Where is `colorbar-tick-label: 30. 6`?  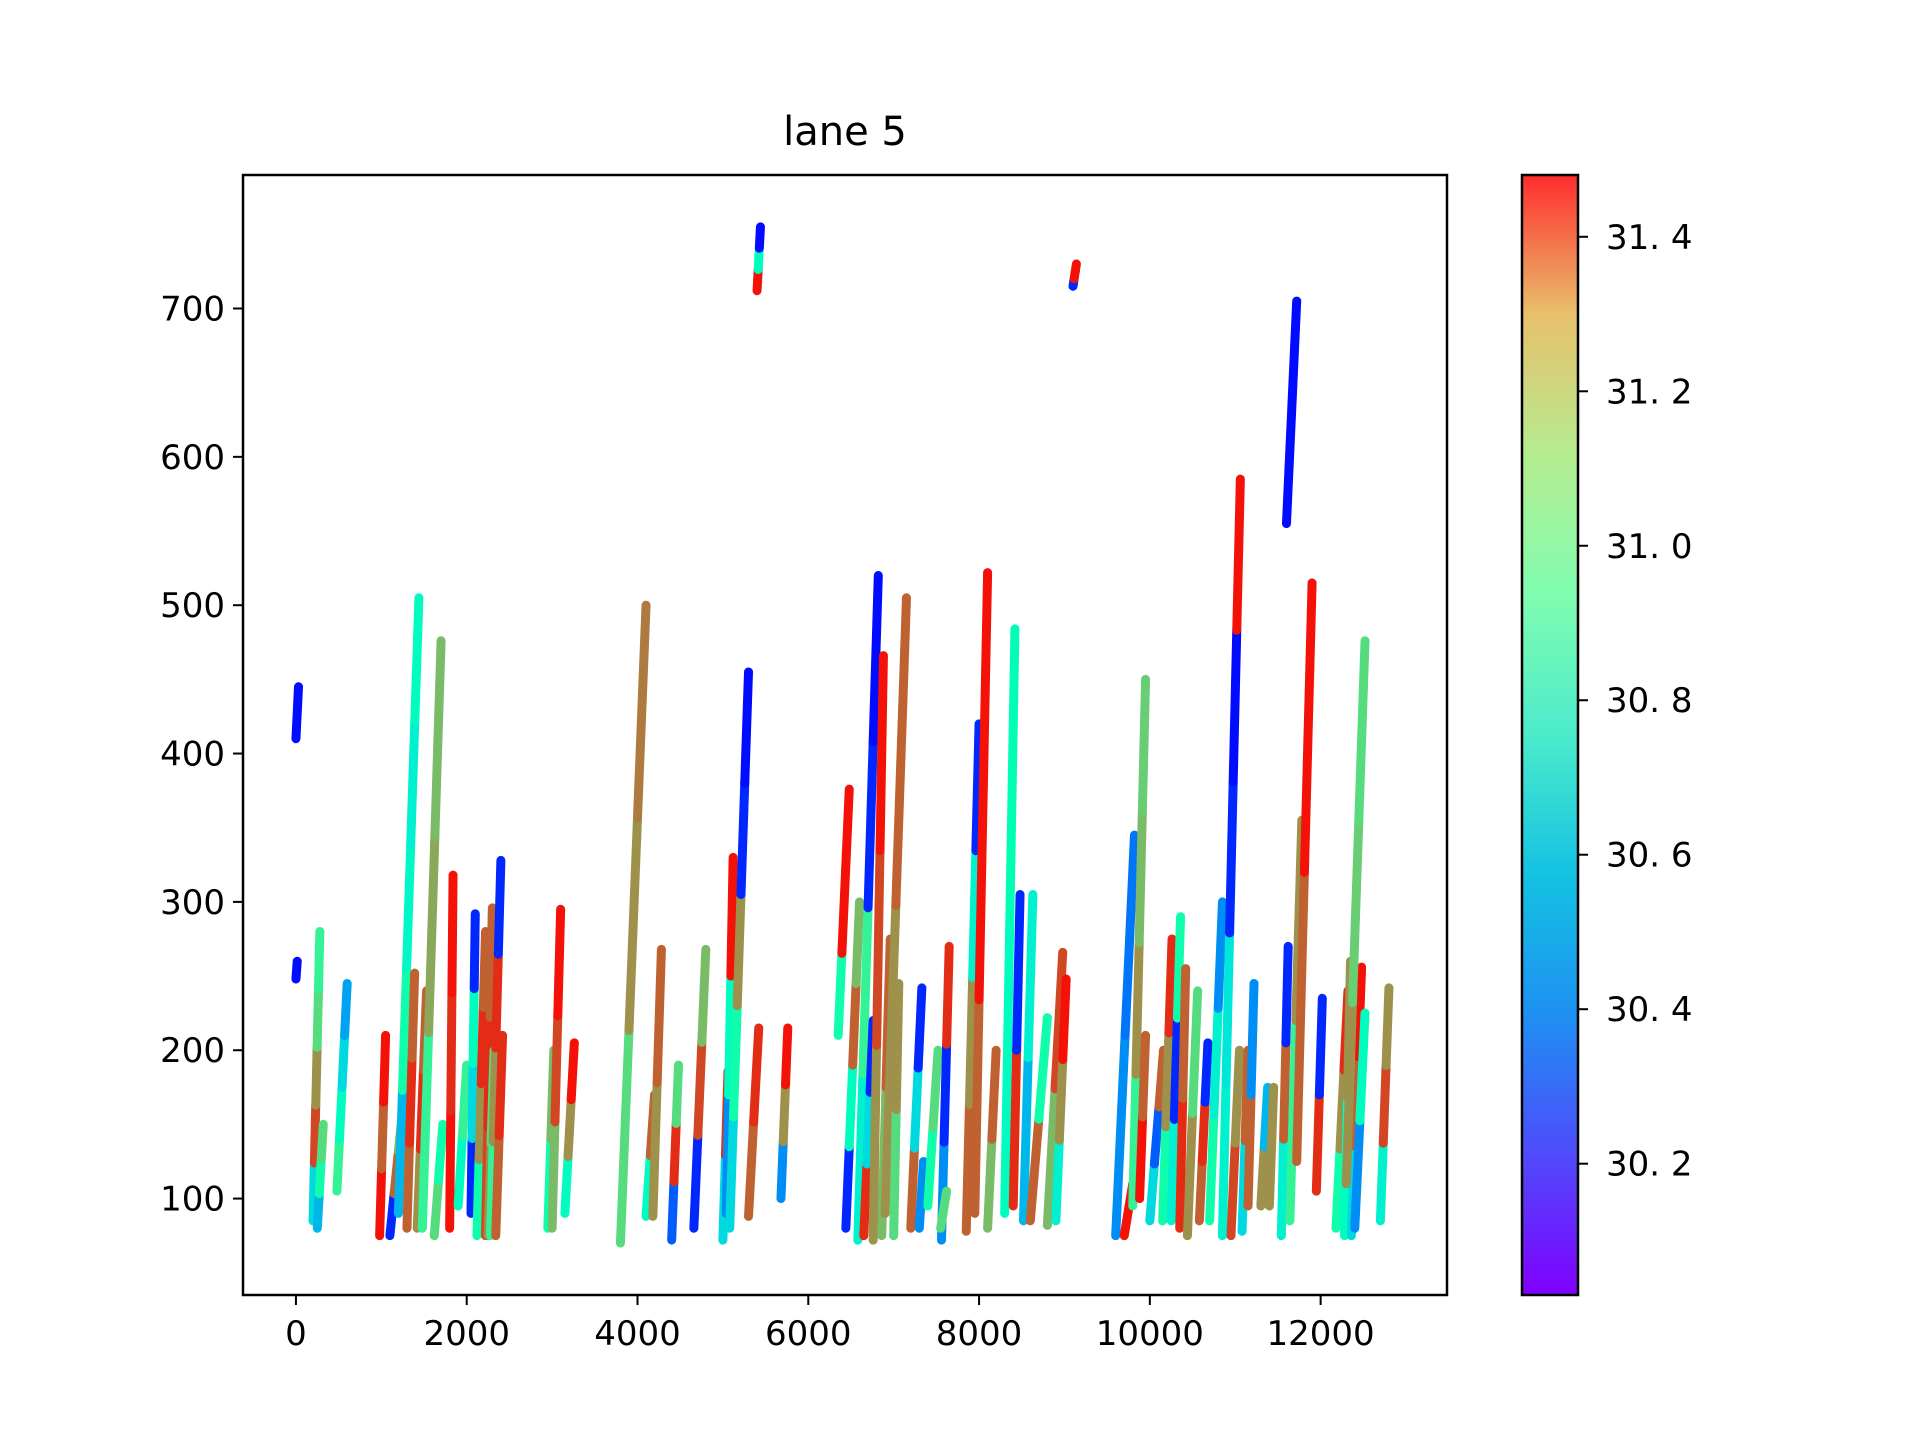 colorbar-tick-label: 30. 6 is located at coordinates (1649, 856).